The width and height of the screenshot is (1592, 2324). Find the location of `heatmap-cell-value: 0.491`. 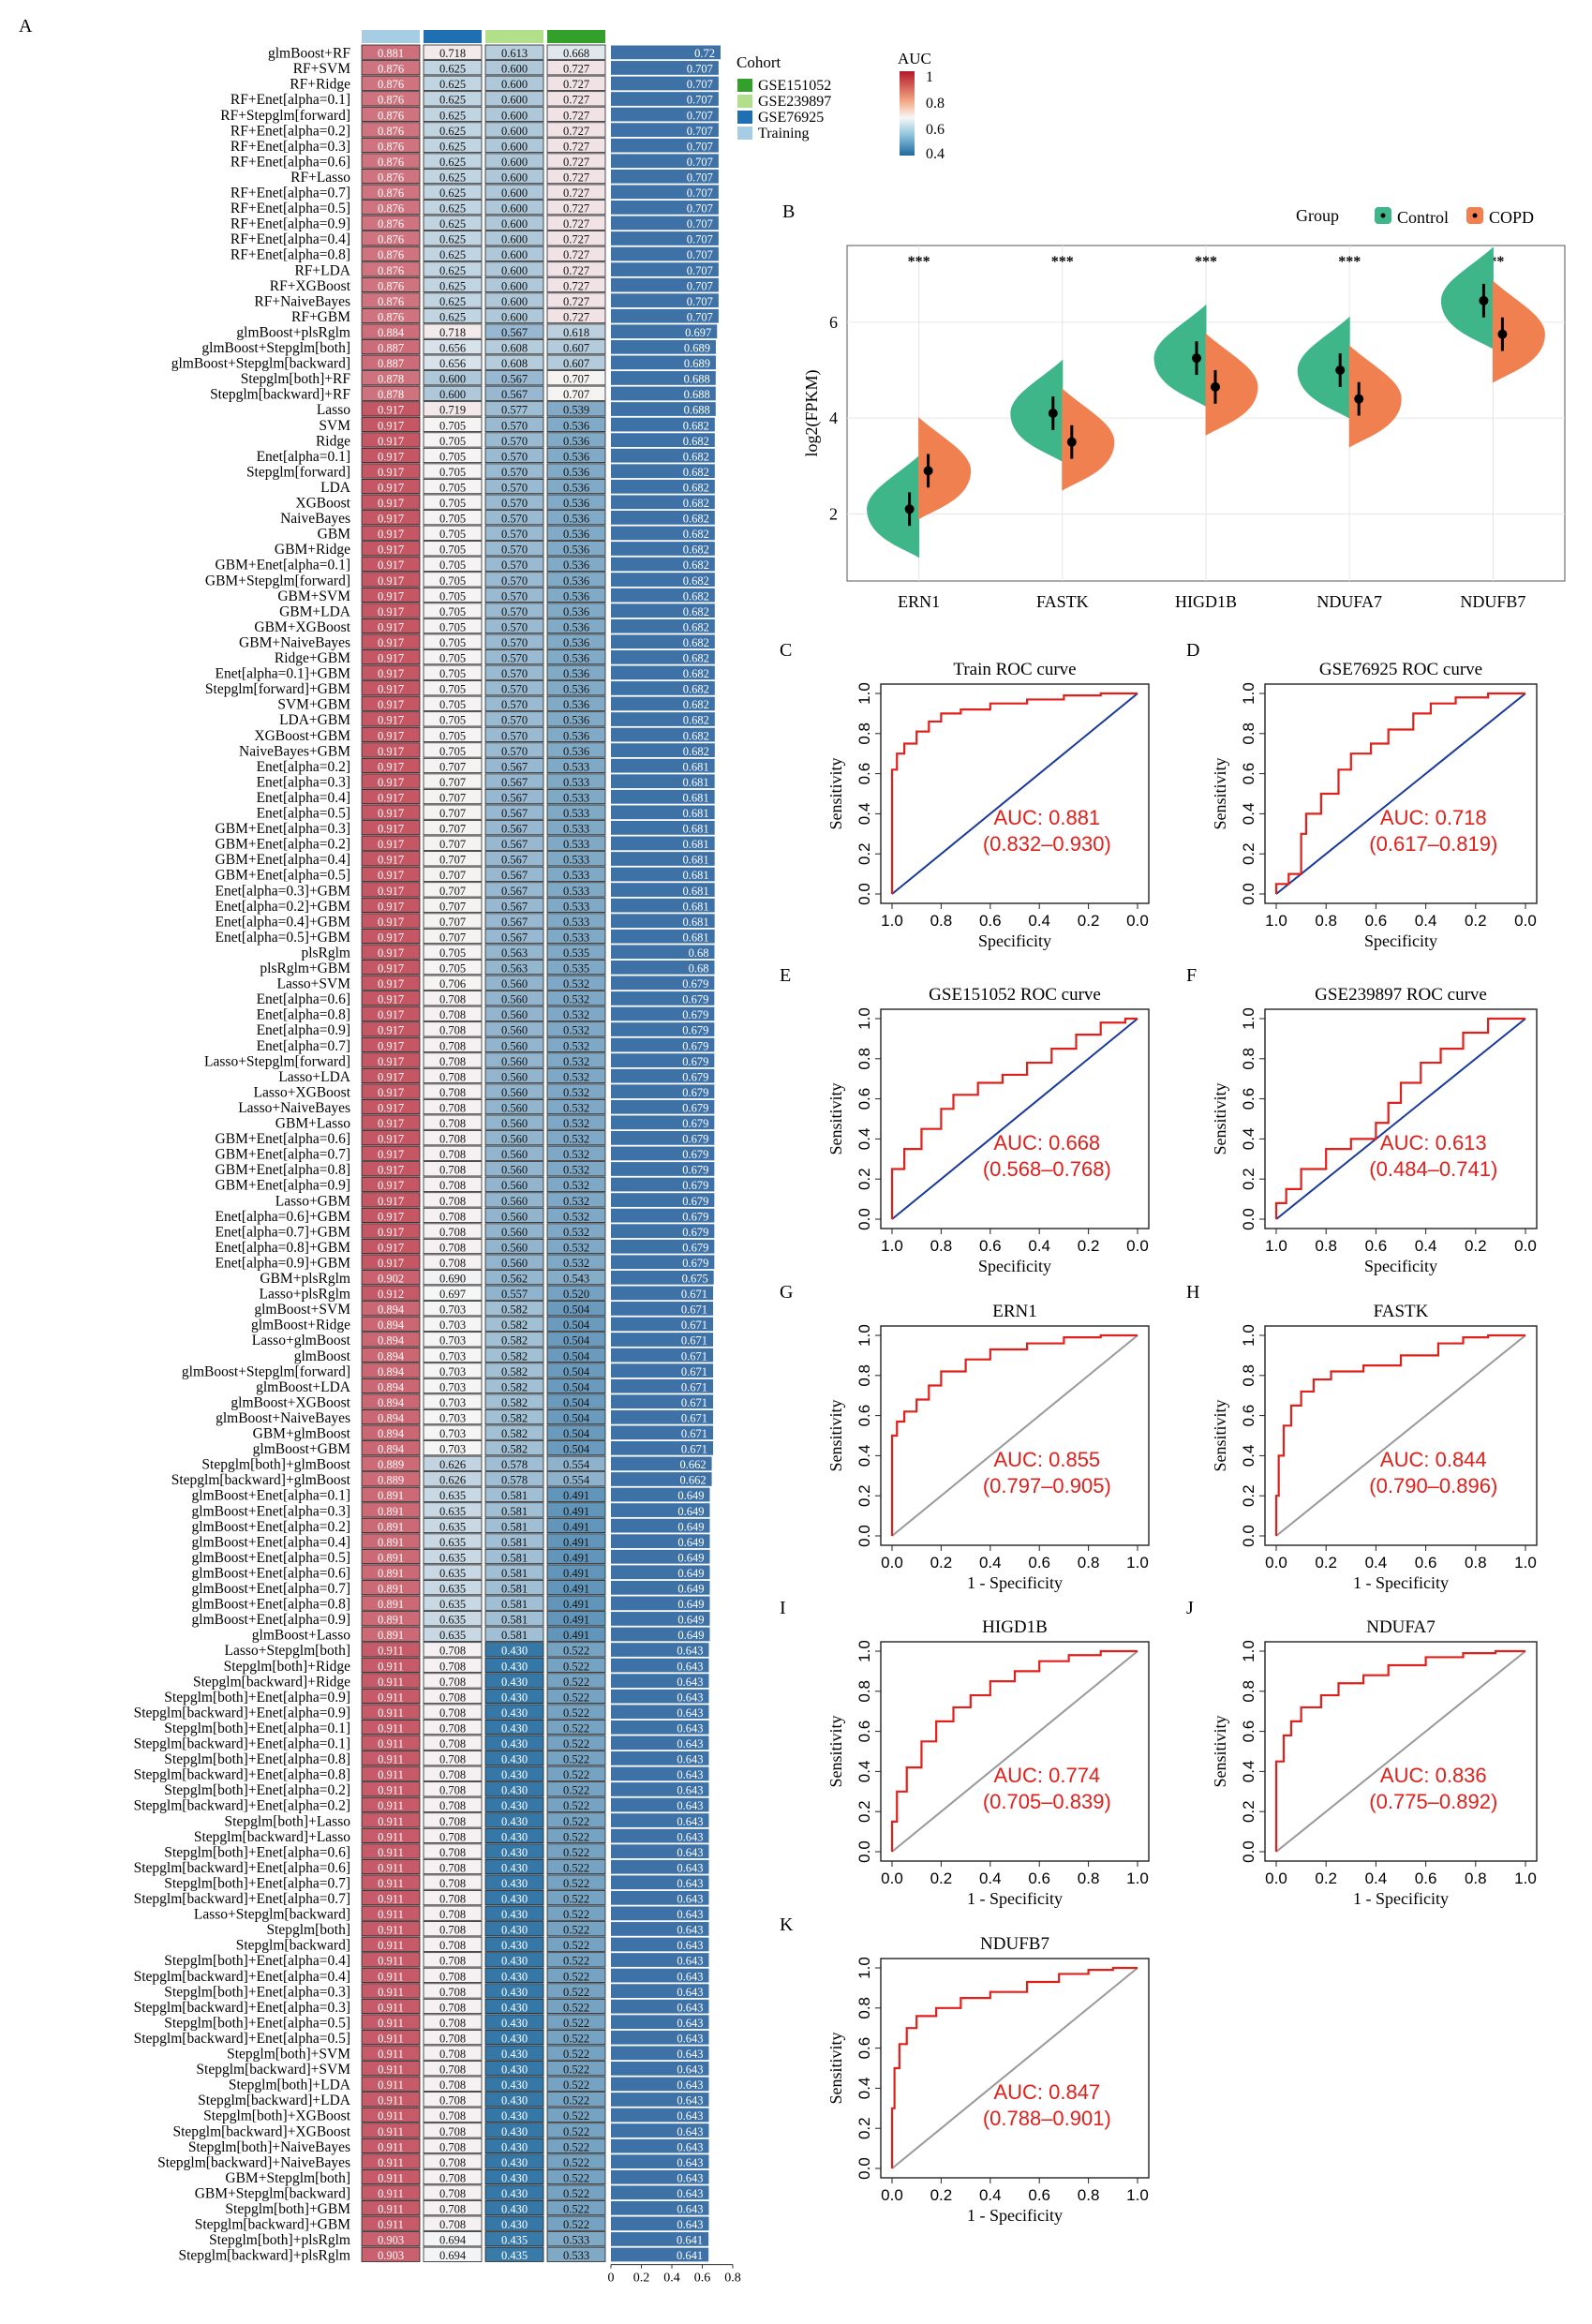

heatmap-cell-value: 0.491 is located at coordinates (576, 1636).